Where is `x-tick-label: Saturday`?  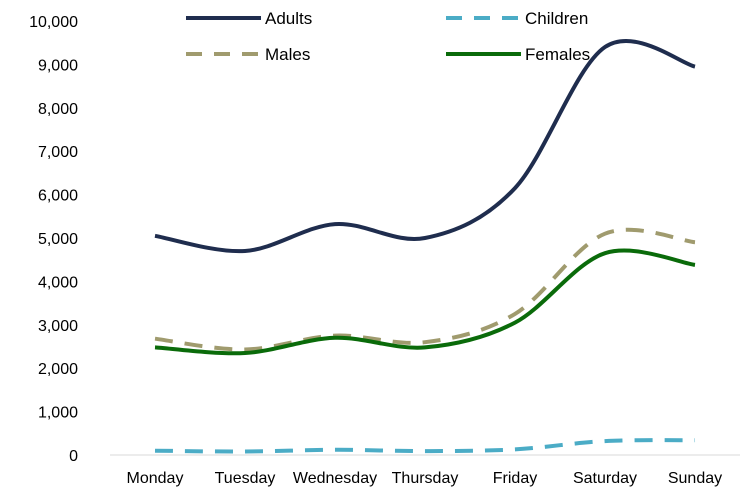
x-tick-label: Saturday is located at coordinates (605, 478).